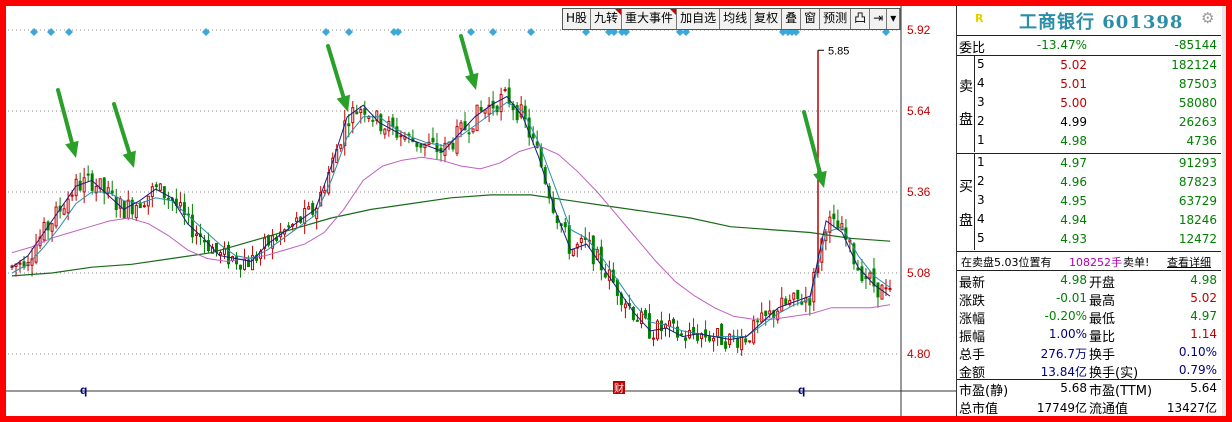 This screenshot has height=422, width=1232. I want to click on stat-label: 市盈(TTM), so click(1121, 391).